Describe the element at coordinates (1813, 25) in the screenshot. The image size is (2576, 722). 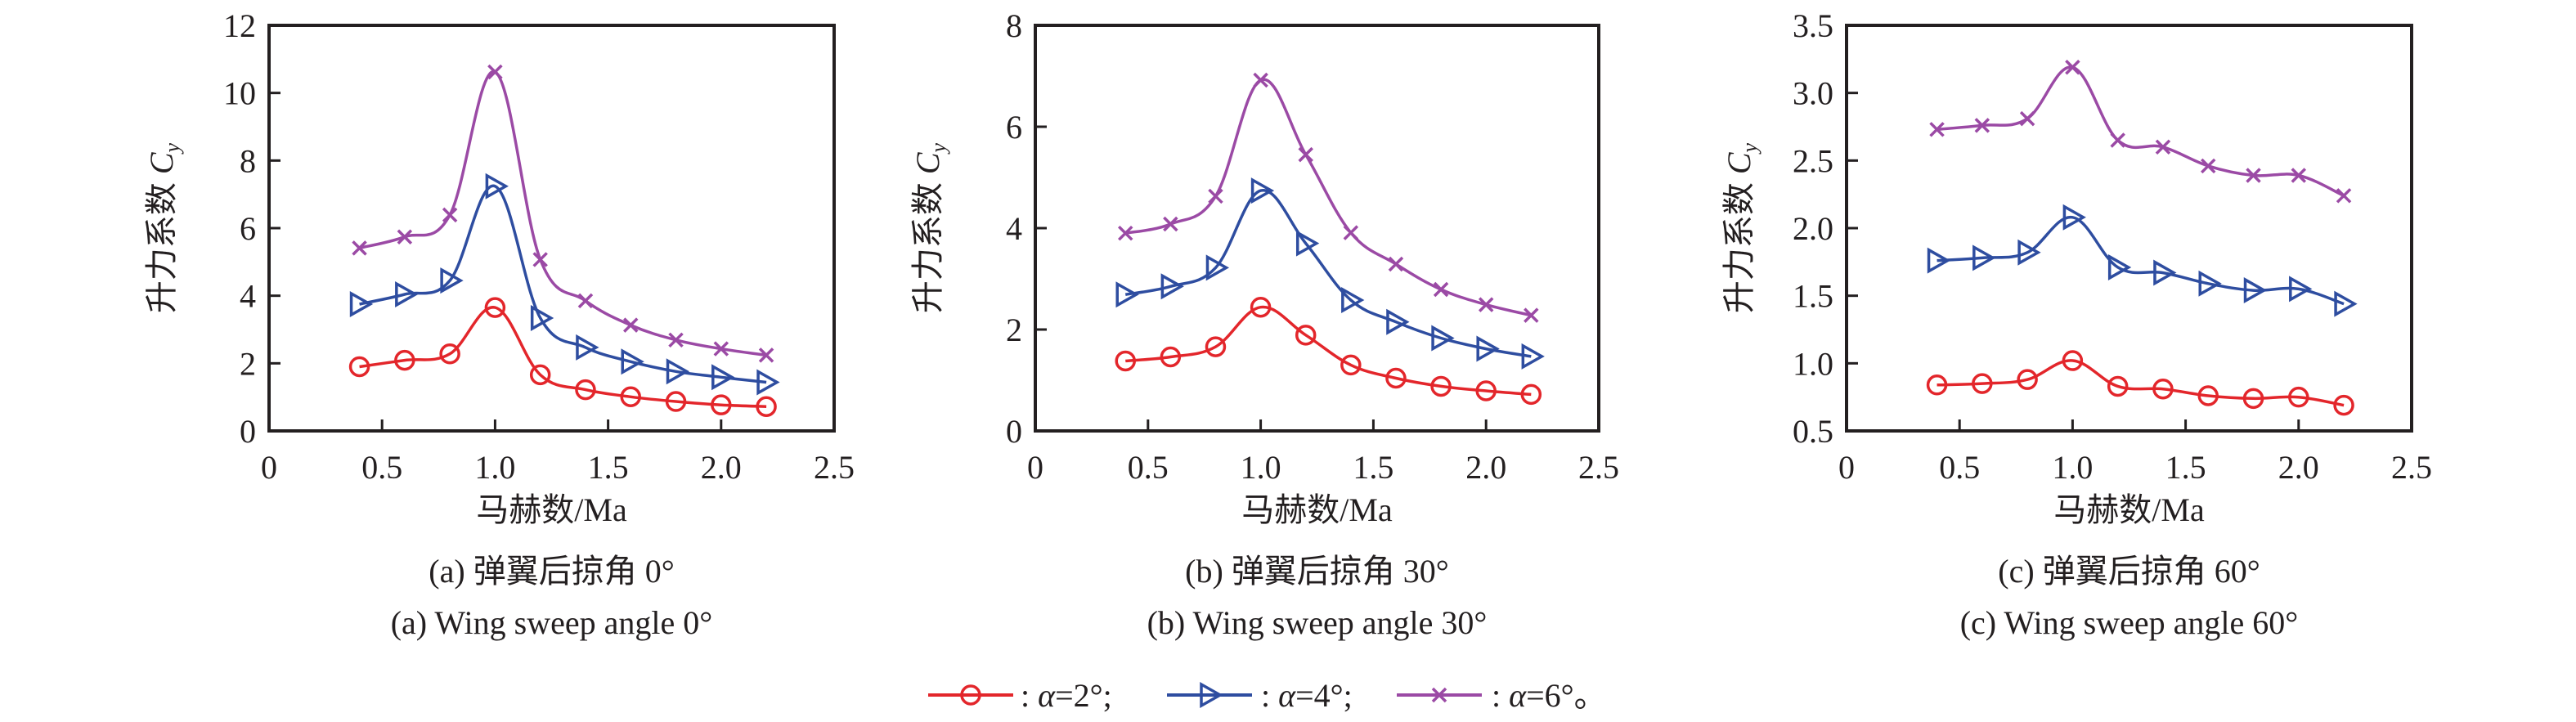
I see `y-tick-label: 3.5` at that location.